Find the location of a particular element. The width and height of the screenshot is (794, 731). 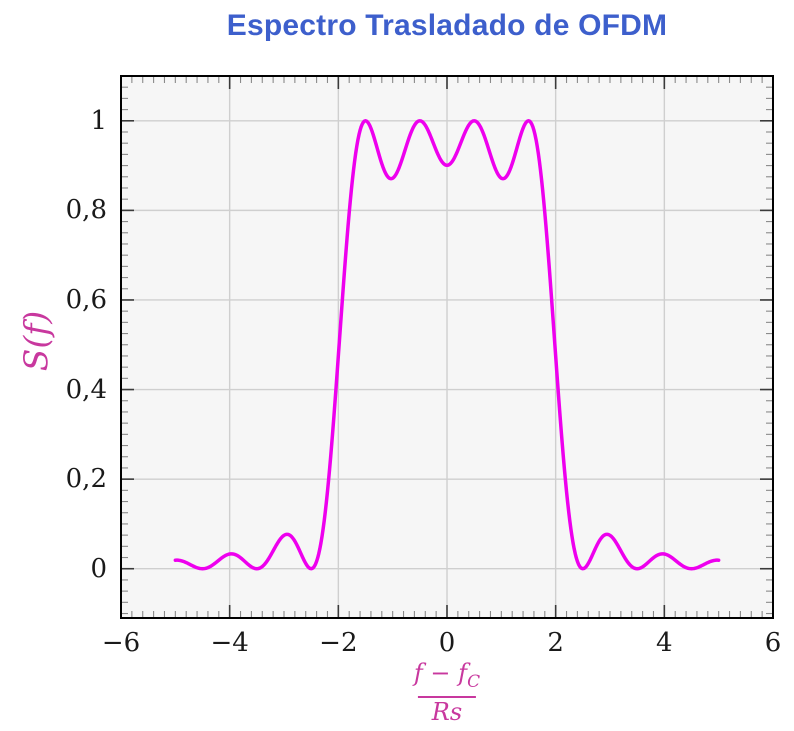

y-tick-label: 0,6 is located at coordinates (86, 299).